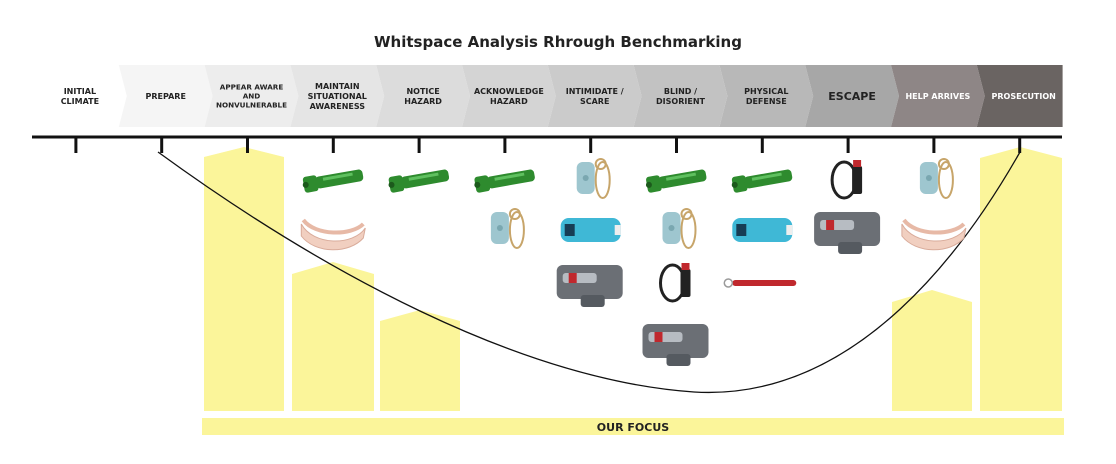  Describe the element at coordinates (760, 283) in the screenshot. I see `kubotan-icon` at that location.